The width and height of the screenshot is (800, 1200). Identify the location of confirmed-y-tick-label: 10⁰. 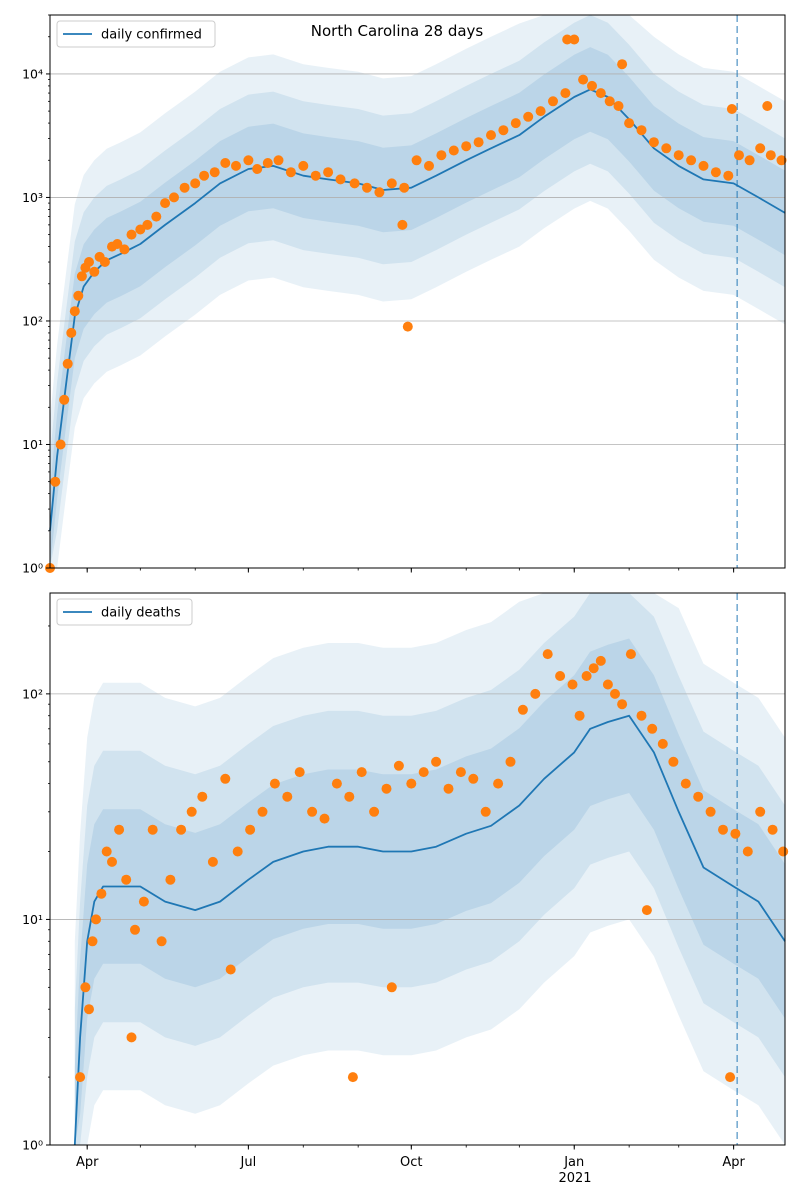
(32, 568).